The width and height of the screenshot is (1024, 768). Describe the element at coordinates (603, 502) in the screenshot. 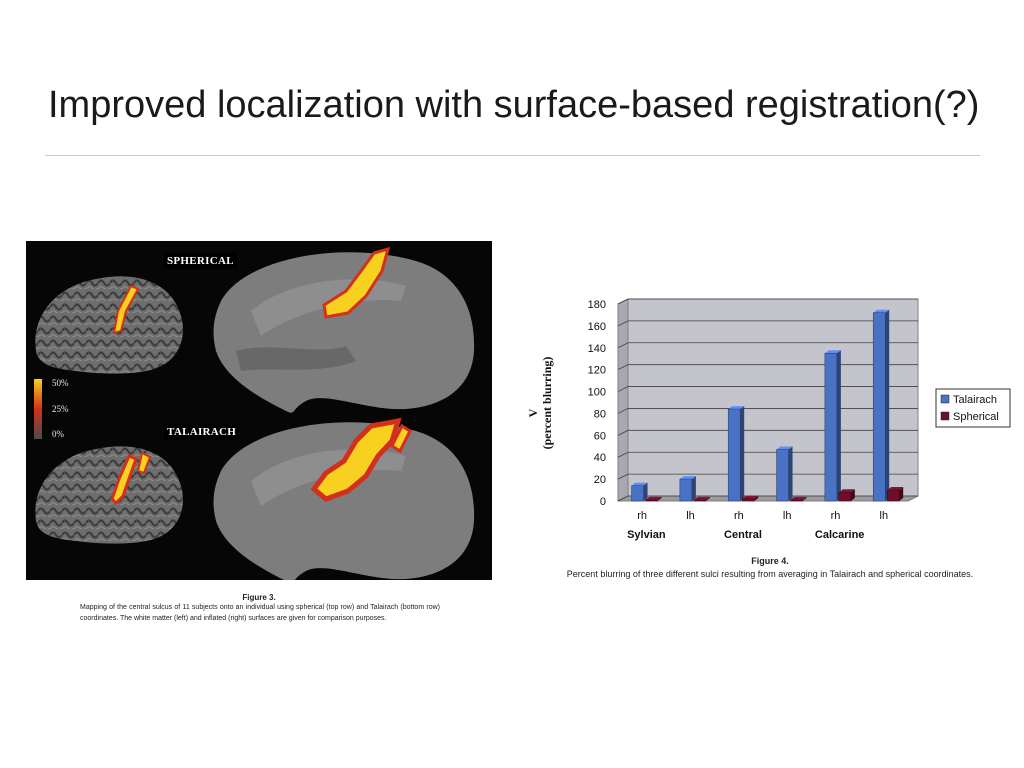

I see `y-tick-label: 0` at that location.